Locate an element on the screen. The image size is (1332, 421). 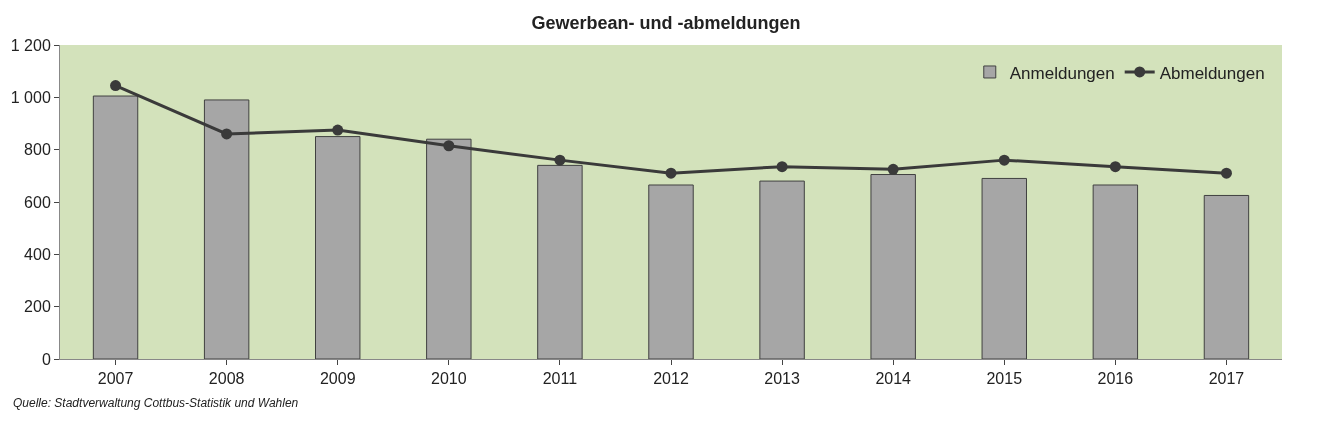
source-note: Quelle: Stadtverwaltung Cottbus-Statistik und Wahlen is located at coordinates (156, 403).